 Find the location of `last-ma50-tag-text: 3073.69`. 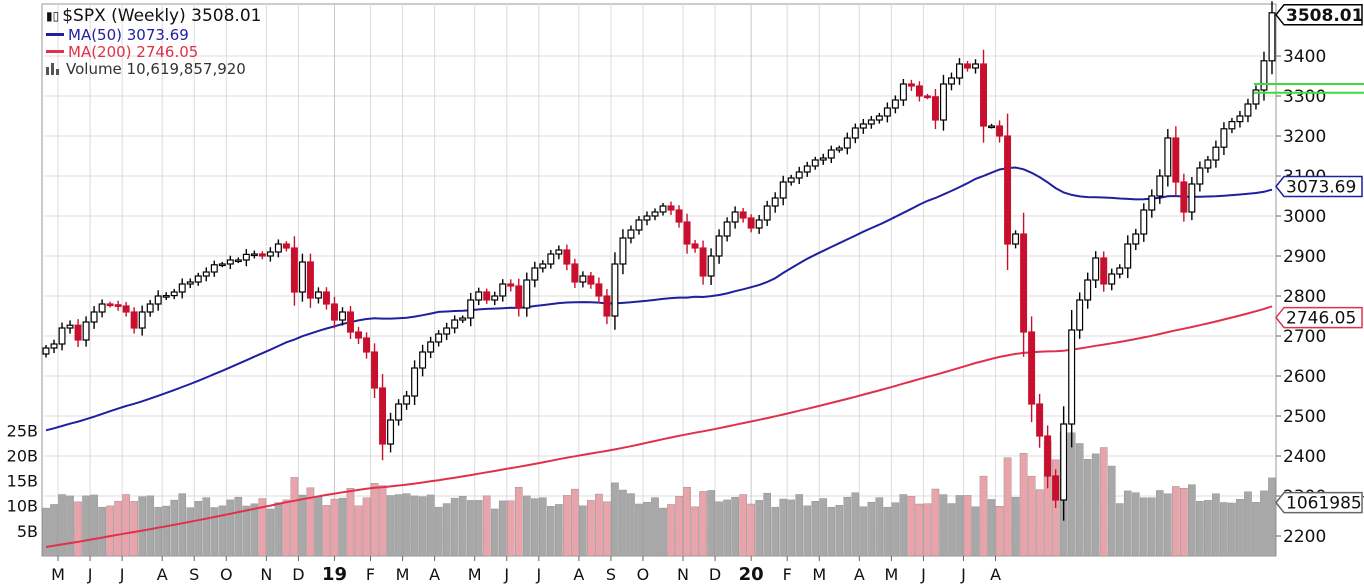

last-ma50-tag-text: 3073.69 is located at coordinates (1321, 188).